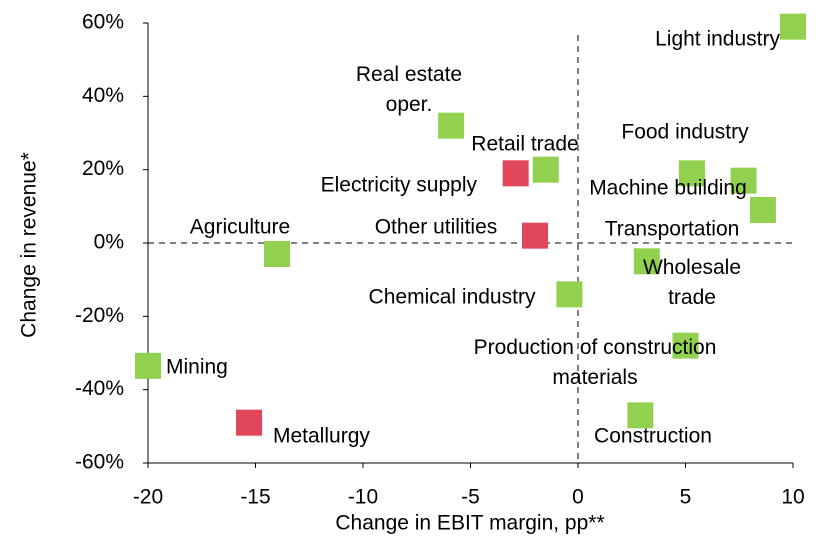  What do you see at coordinates (436, 227) in the screenshot?
I see `point-label: Other utilities` at bounding box center [436, 227].